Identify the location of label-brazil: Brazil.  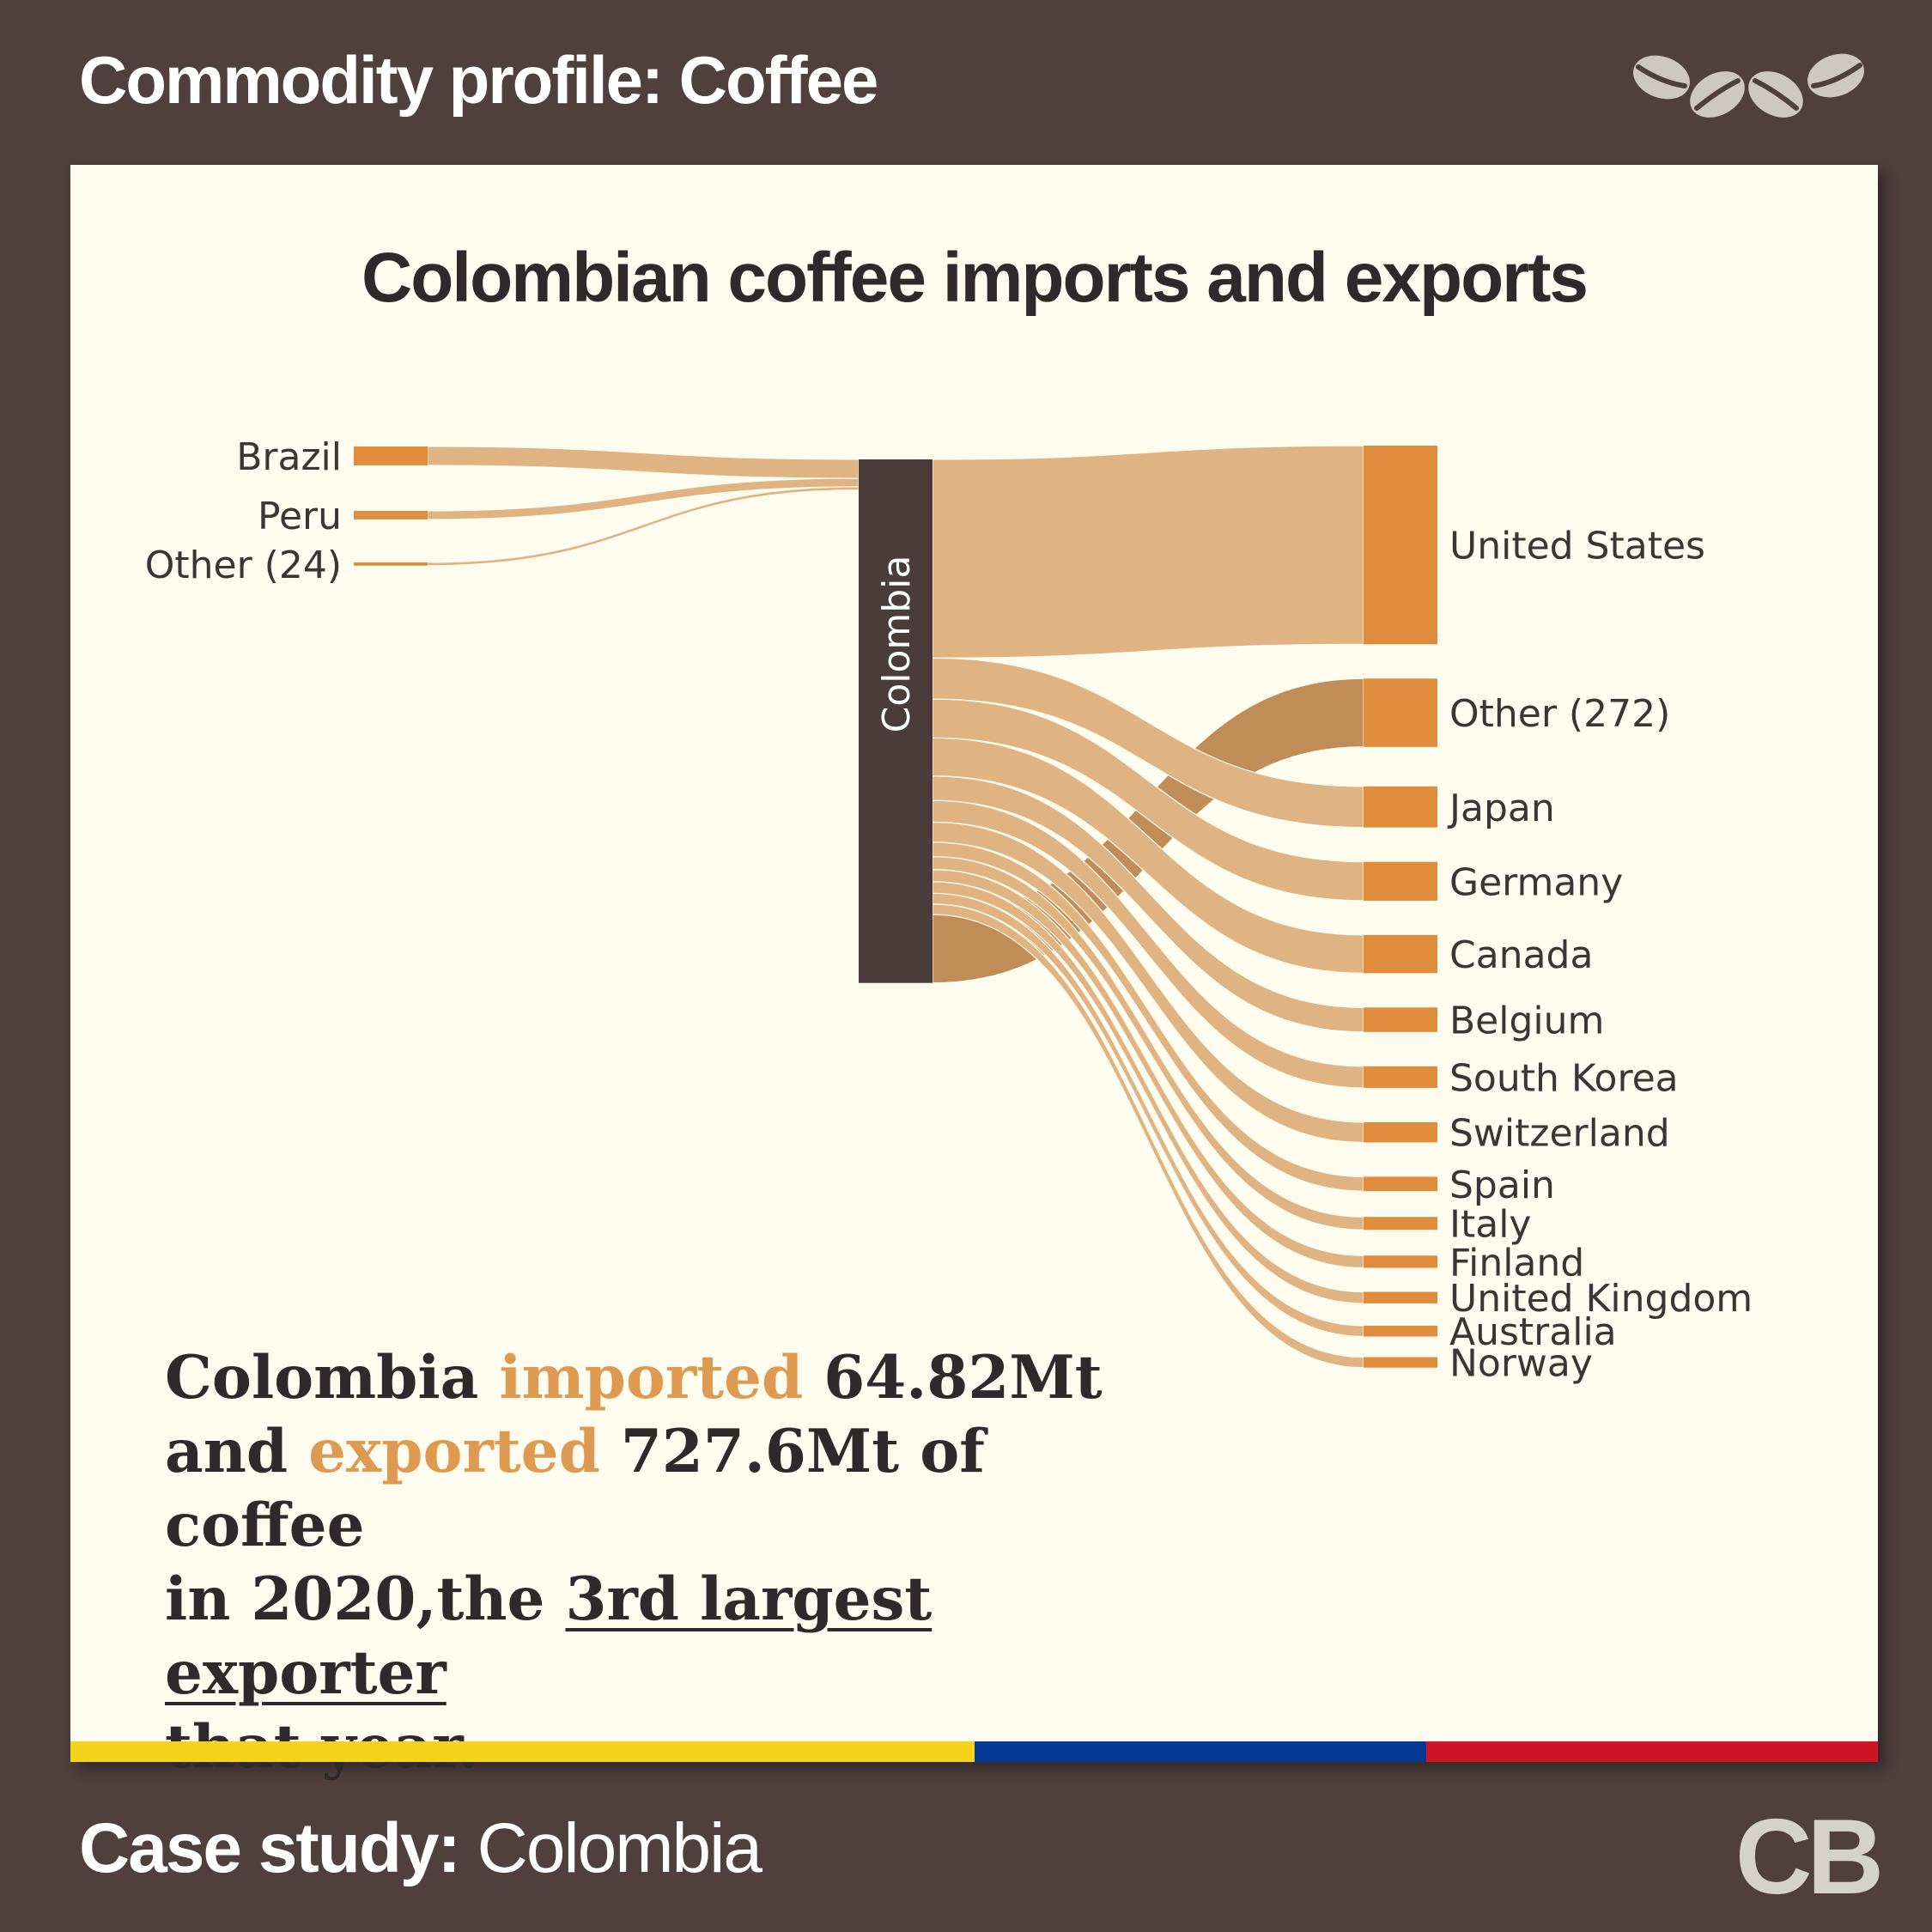
(289, 457).